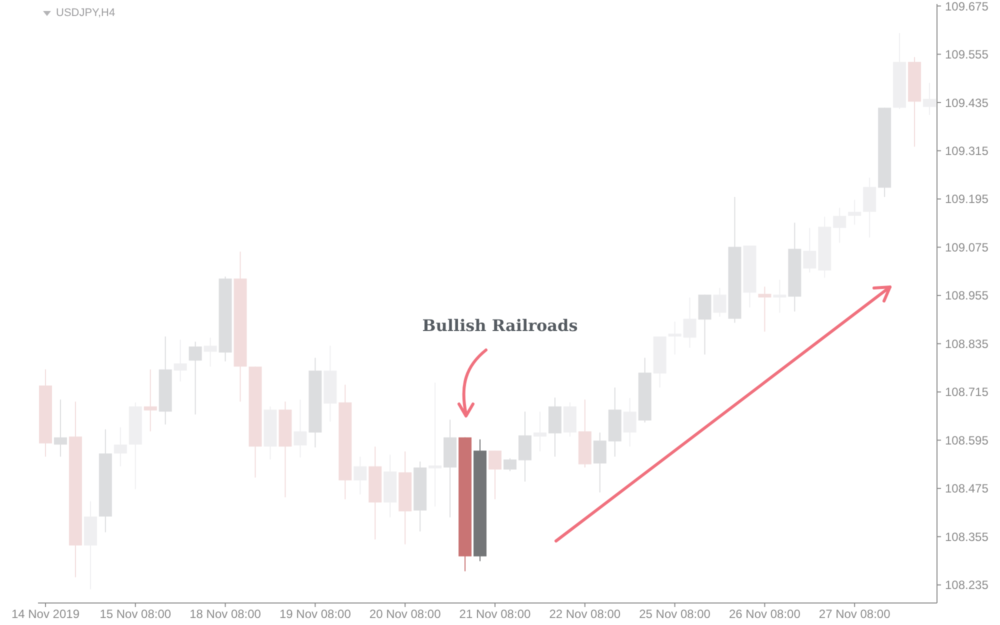  What do you see at coordinates (764, 614) in the screenshot?
I see `x-tick-label: 26 Nov 08:00` at bounding box center [764, 614].